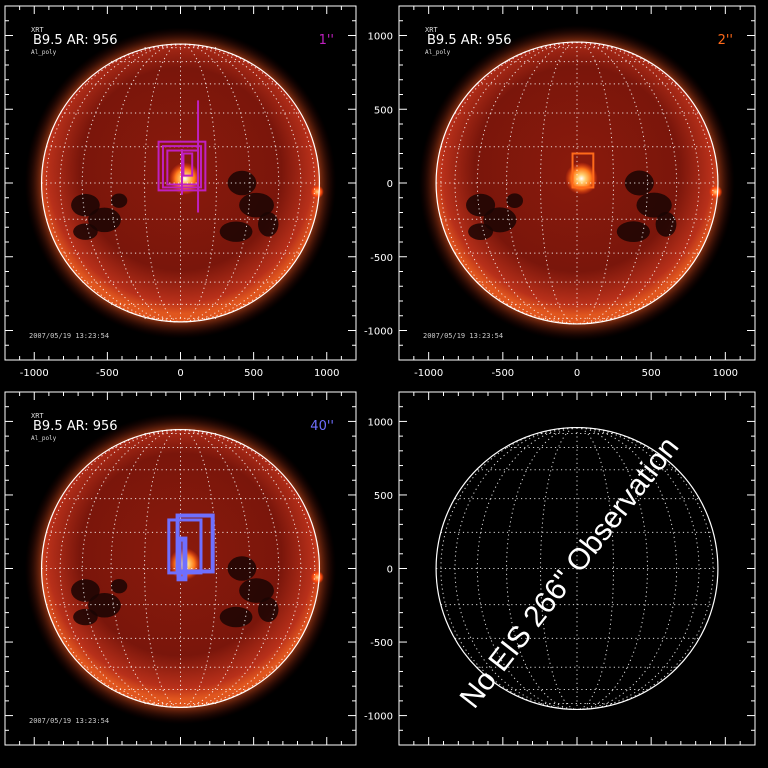  What do you see at coordinates (326, 40) in the screenshot?
I see `scale-label: 1''` at bounding box center [326, 40].